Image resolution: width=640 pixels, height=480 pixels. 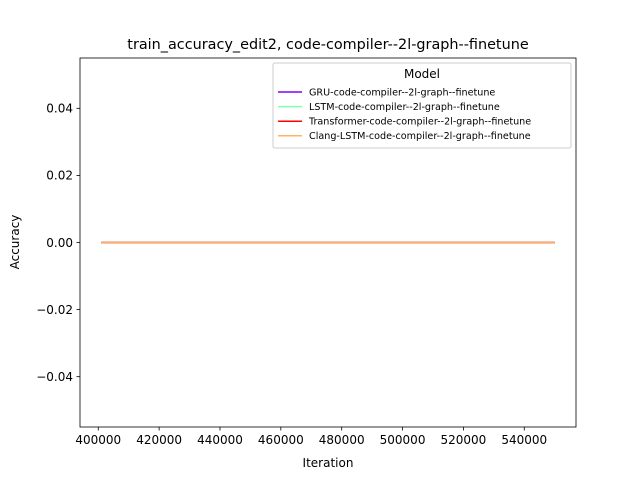 What do you see at coordinates (59, 109) in the screenshot?
I see `y-tick-label: 0.04` at bounding box center [59, 109].